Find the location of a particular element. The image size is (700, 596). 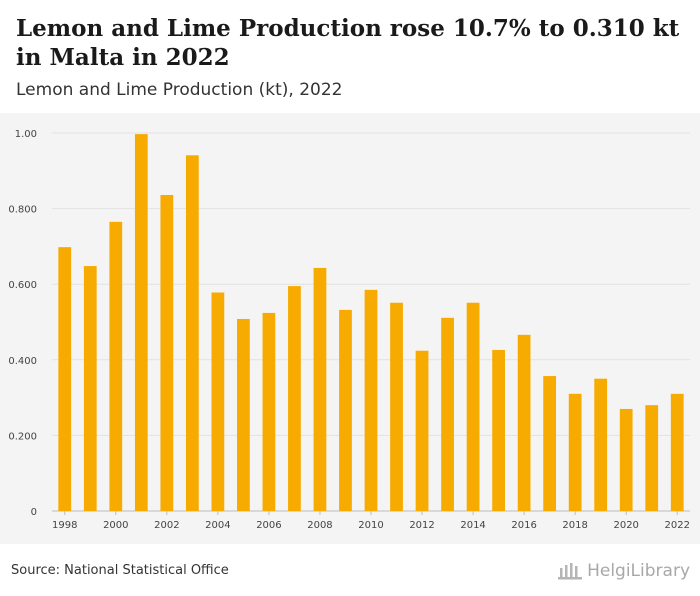

x-tick-label: 2012 is located at coordinates (421, 525).